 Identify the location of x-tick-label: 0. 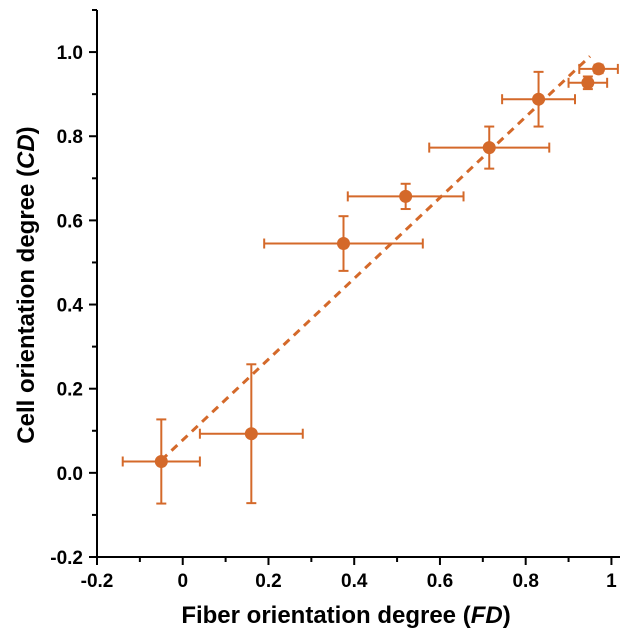
(182, 581).